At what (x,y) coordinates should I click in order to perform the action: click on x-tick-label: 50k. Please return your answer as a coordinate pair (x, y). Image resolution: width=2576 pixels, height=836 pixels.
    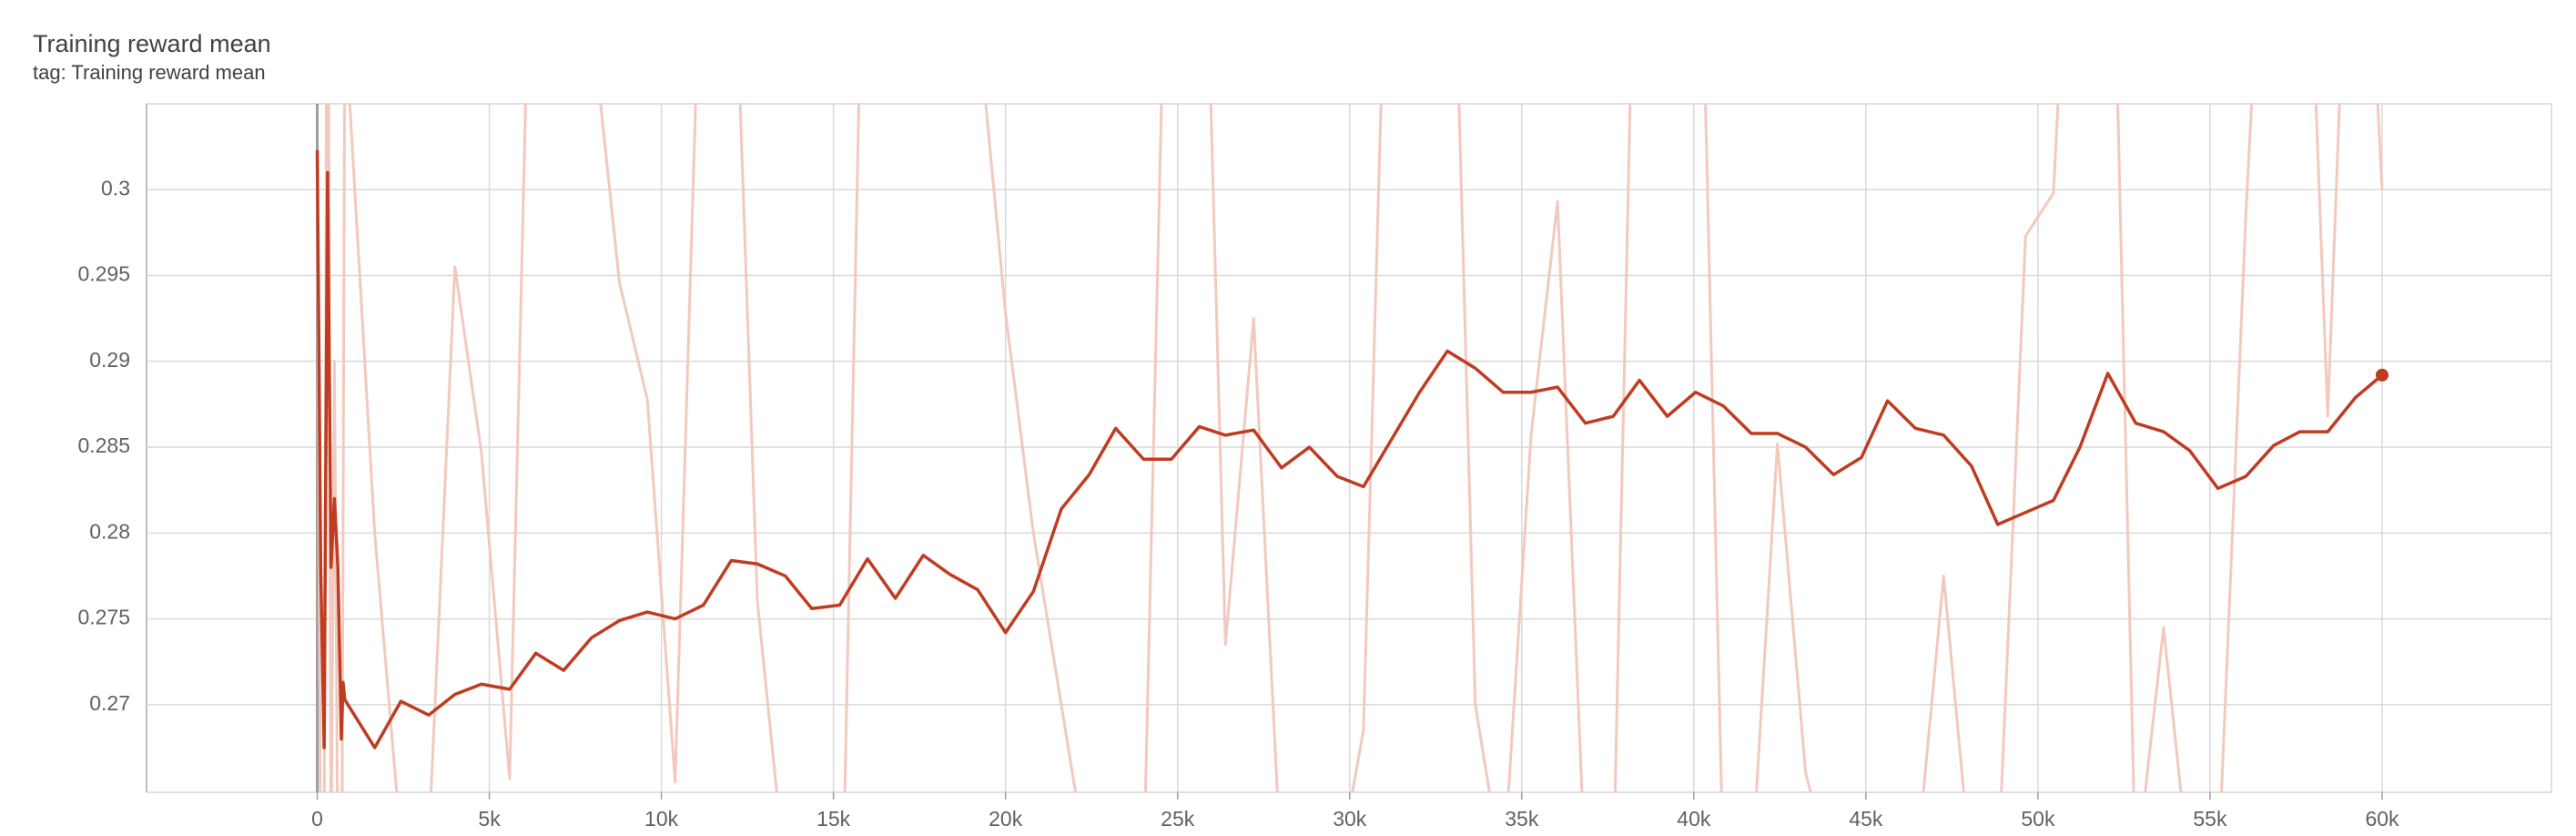
    Looking at the image, I should click on (2038, 819).